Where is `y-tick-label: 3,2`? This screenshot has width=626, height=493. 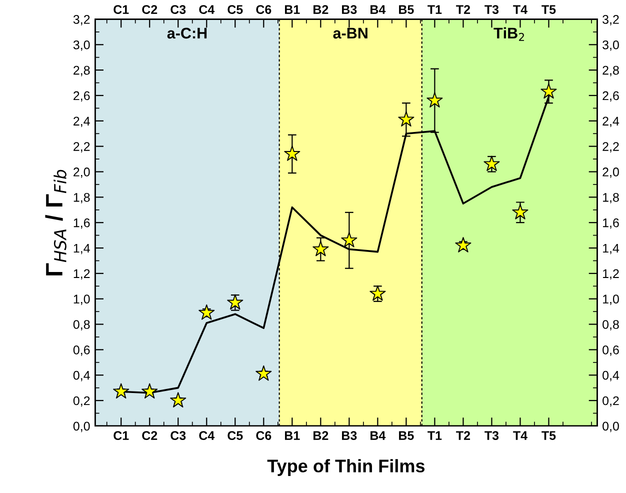
y-tick-label: 3,2 is located at coordinates (81, 20).